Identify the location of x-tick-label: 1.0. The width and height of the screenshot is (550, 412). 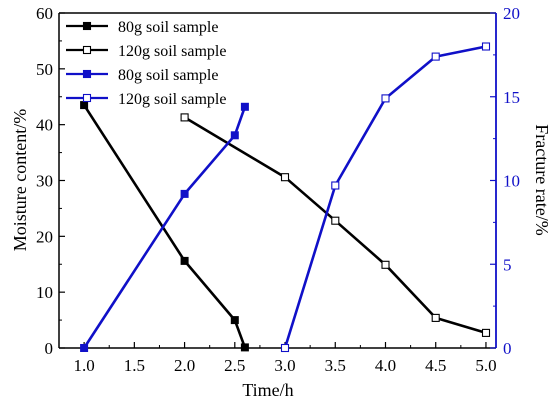
(83, 365).